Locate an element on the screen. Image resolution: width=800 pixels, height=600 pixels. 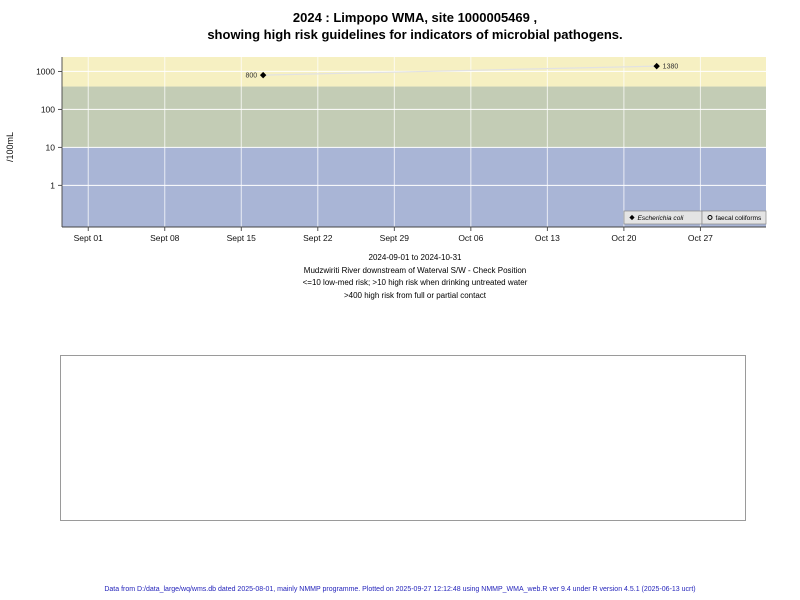
legend-label: faecal coliforms is located at coordinates (739, 218).